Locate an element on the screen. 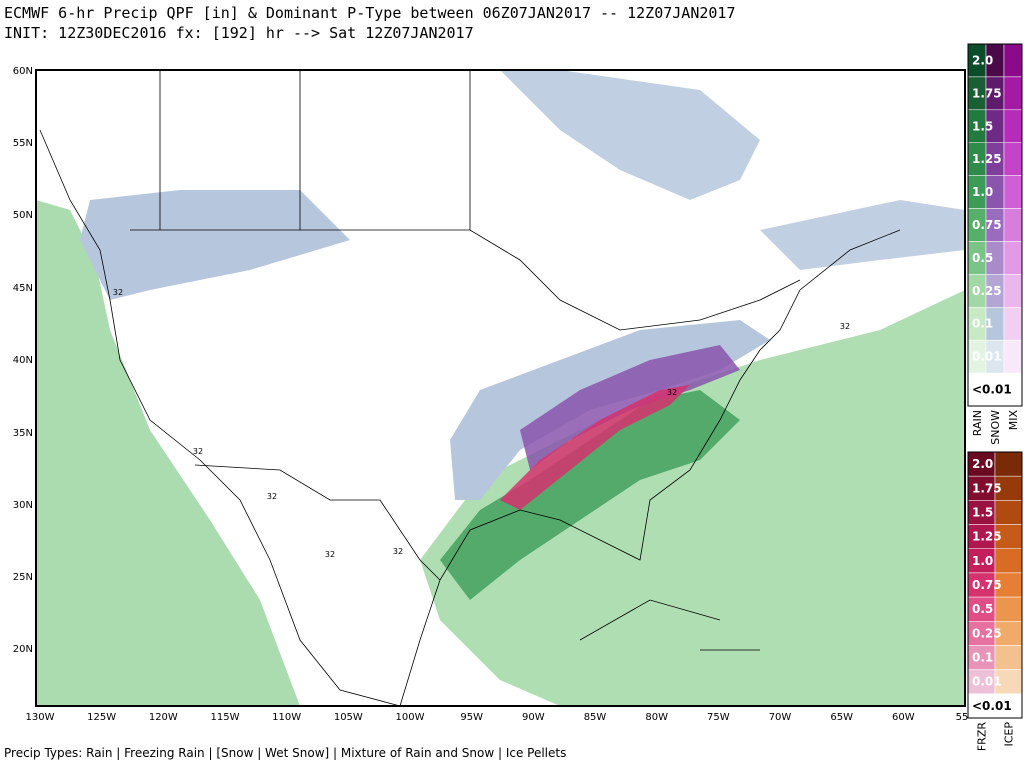 This screenshot has height=772, width=1024. lat-label: 35N is located at coordinates (23, 433).